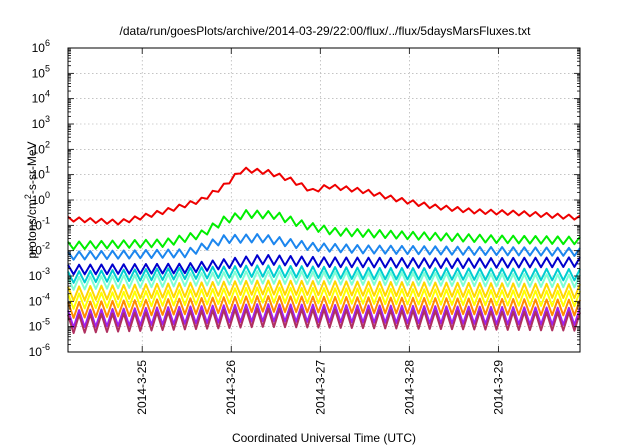 The width and height of the screenshot is (640, 448). I want to click on y-tick-exponent: 6, so click(47, 43).